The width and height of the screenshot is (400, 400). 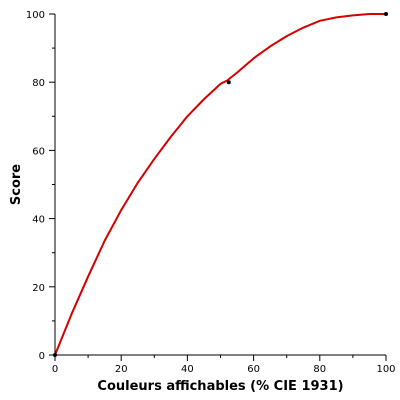 What do you see at coordinates (38, 83) in the screenshot?
I see `y-tick-label: 80` at bounding box center [38, 83].